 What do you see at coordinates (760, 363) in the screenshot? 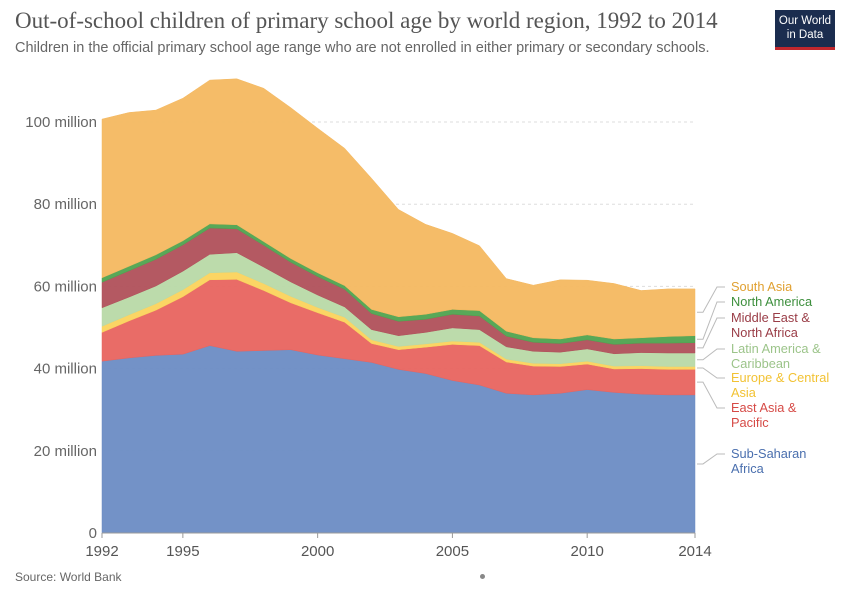
I see `legend-label: Caribbean` at bounding box center [760, 363].